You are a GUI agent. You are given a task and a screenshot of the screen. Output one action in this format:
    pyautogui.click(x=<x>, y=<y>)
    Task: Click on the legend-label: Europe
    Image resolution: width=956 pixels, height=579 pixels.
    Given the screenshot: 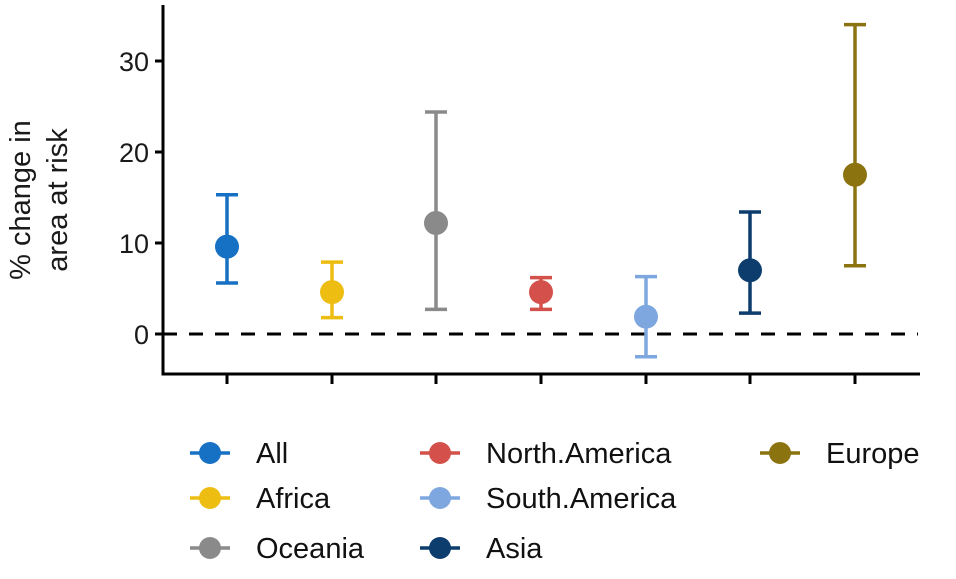 What is the action you would take?
    pyautogui.click(x=873, y=454)
    